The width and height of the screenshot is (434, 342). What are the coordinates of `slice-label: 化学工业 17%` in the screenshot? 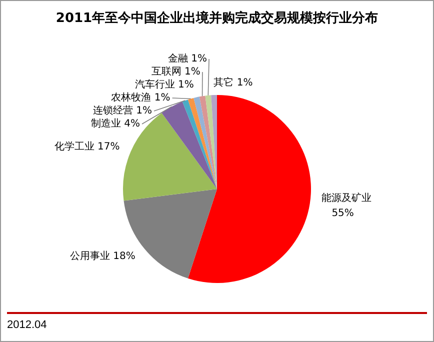 It's located at (87, 146).